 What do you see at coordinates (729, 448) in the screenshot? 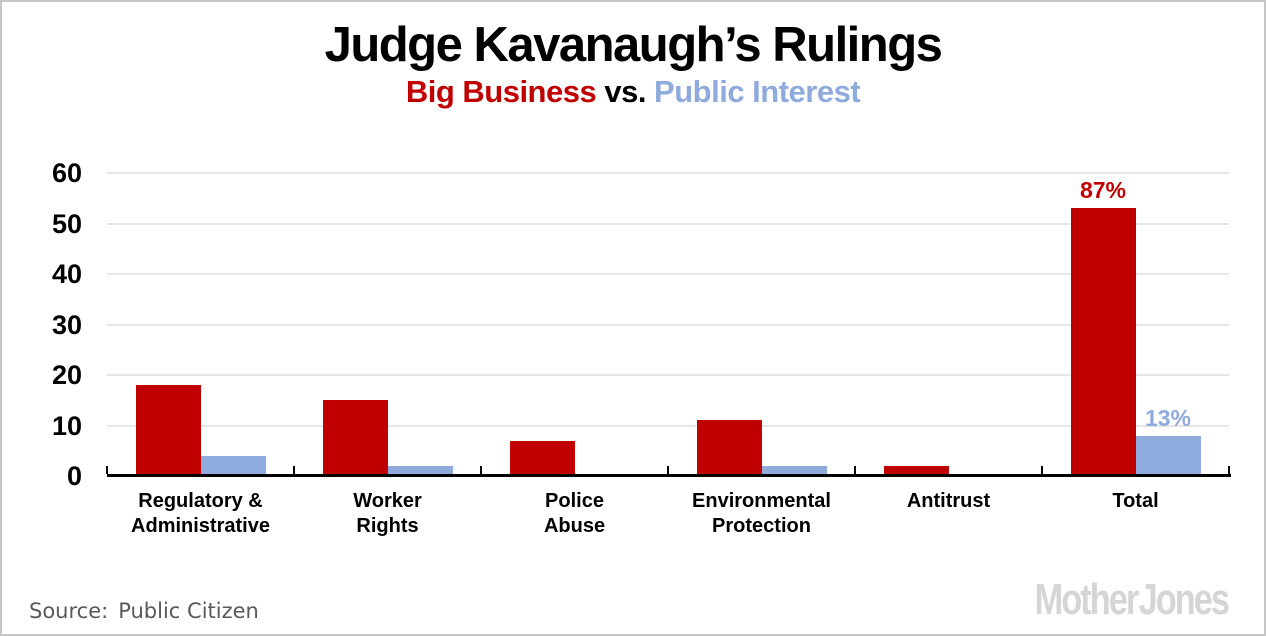
I see `bar-big-business-environmental-protection` at bounding box center [729, 448].